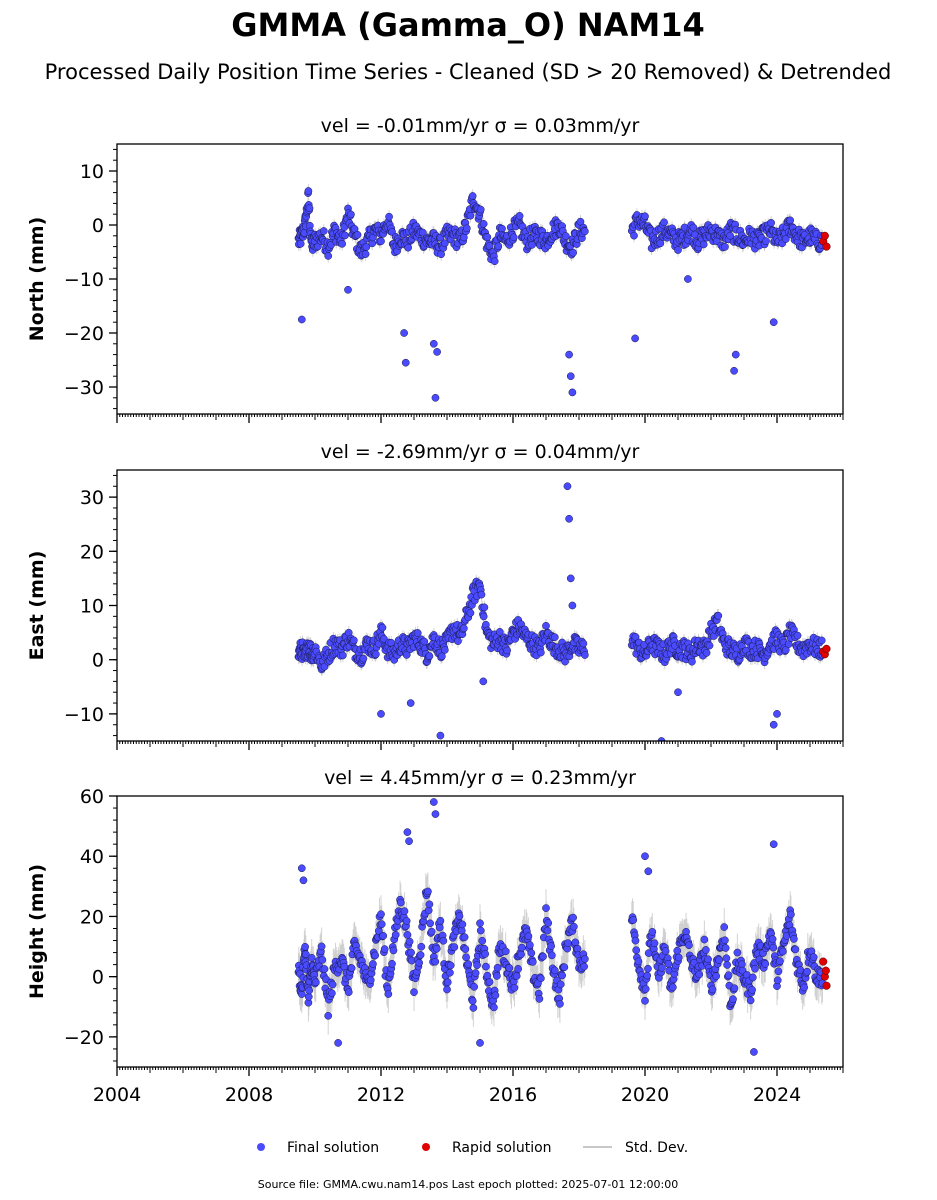  What do you see at coordinates (84, 388) in the screenshot?
I see `north-ytick-label: −30` at bounding box center [84, 388].